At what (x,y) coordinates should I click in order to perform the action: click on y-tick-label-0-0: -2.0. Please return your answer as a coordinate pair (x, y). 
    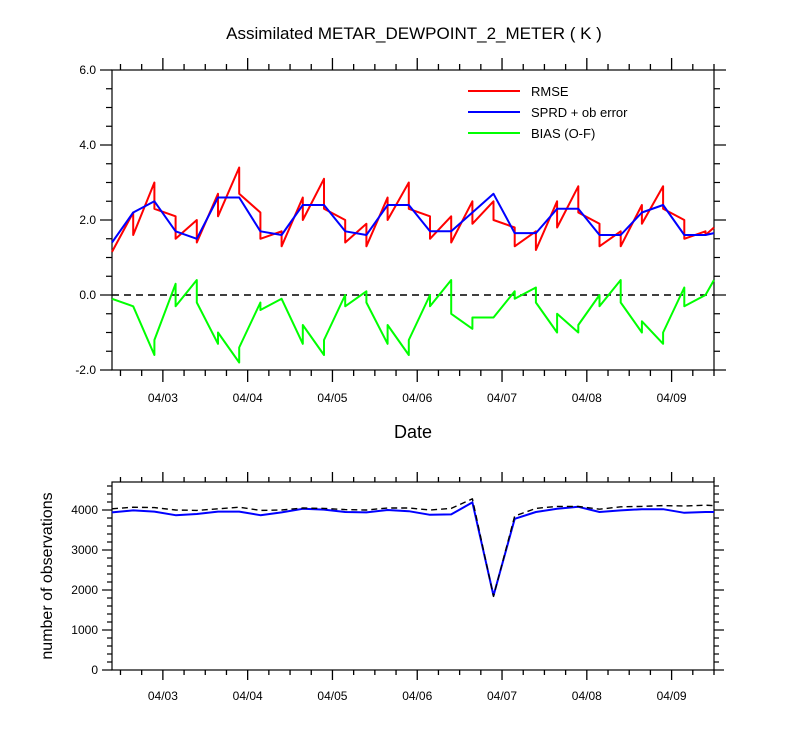
    Looking at the image, I should click on (85, 370).